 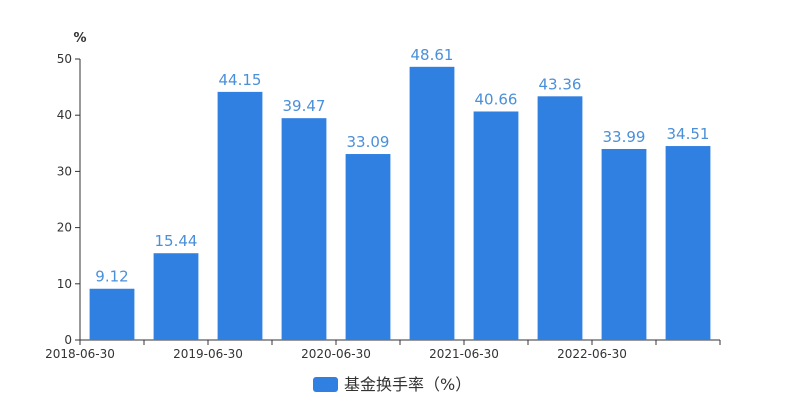 What do you see at coordinates (432, 55) in the screenshot?
I see `bar-value-label: 48.61` at bounding box center [432, 55].